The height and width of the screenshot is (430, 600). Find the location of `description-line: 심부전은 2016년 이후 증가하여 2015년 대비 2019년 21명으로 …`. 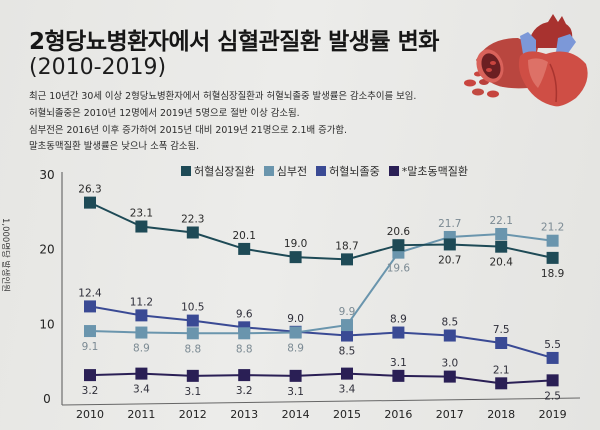

description-line: 심부전은 2016년 이후 증가하여 2015년 대비 2019년 21명으로 … is located at coordinates (188, 130).